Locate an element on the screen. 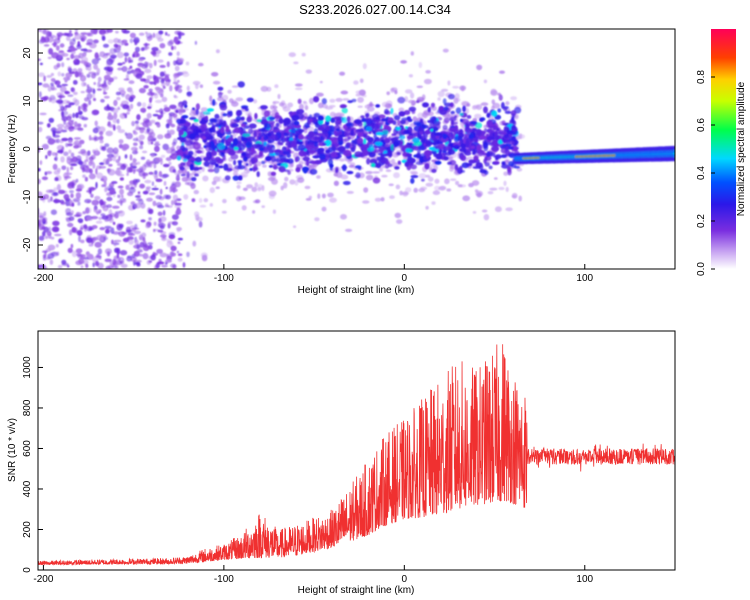  snr-x-tick-label: 0 is located at coordinates (405, 579).